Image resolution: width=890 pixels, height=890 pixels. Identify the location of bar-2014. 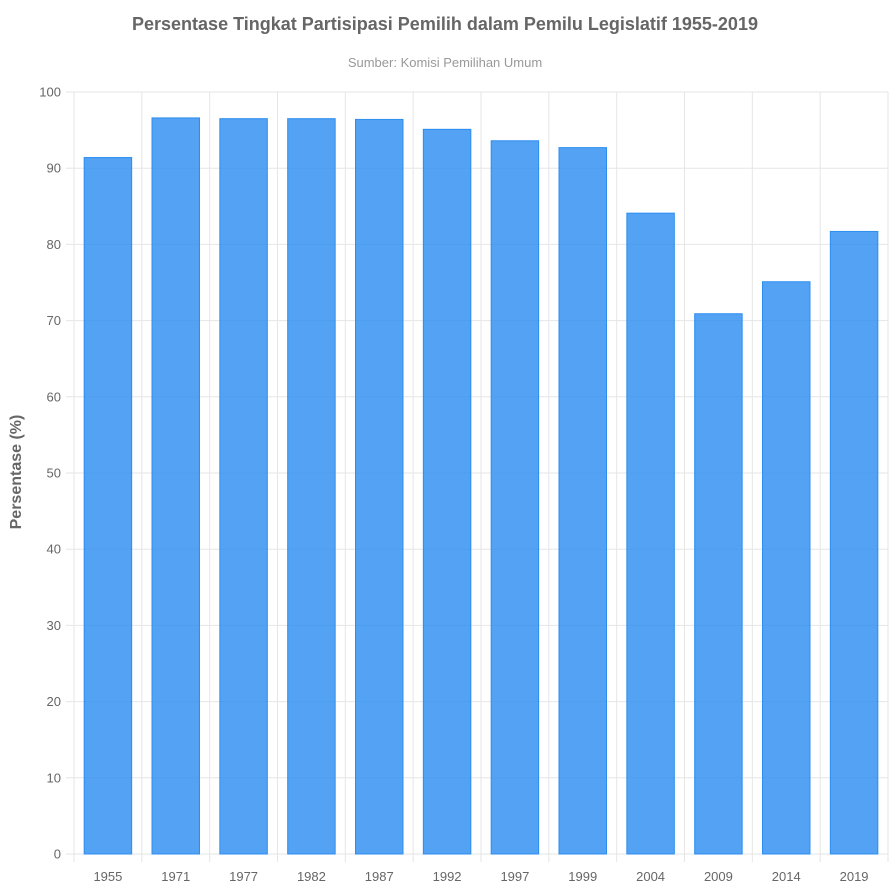
(786, 568).